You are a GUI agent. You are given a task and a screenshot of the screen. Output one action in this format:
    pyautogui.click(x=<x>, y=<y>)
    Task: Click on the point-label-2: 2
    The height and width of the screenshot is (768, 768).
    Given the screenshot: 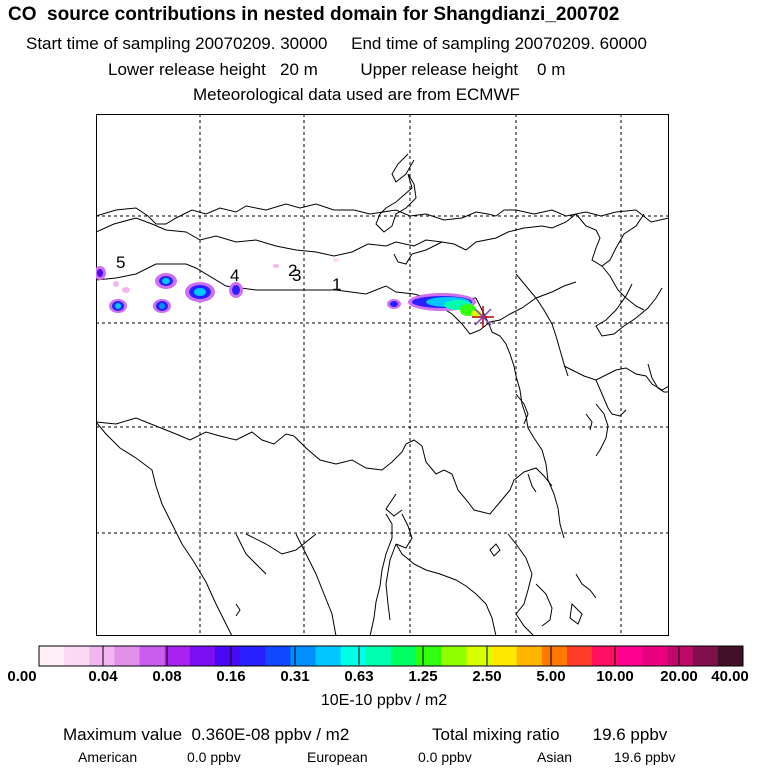 What is the action you would take?
    pyautogui.click(x=292, y=270)
    